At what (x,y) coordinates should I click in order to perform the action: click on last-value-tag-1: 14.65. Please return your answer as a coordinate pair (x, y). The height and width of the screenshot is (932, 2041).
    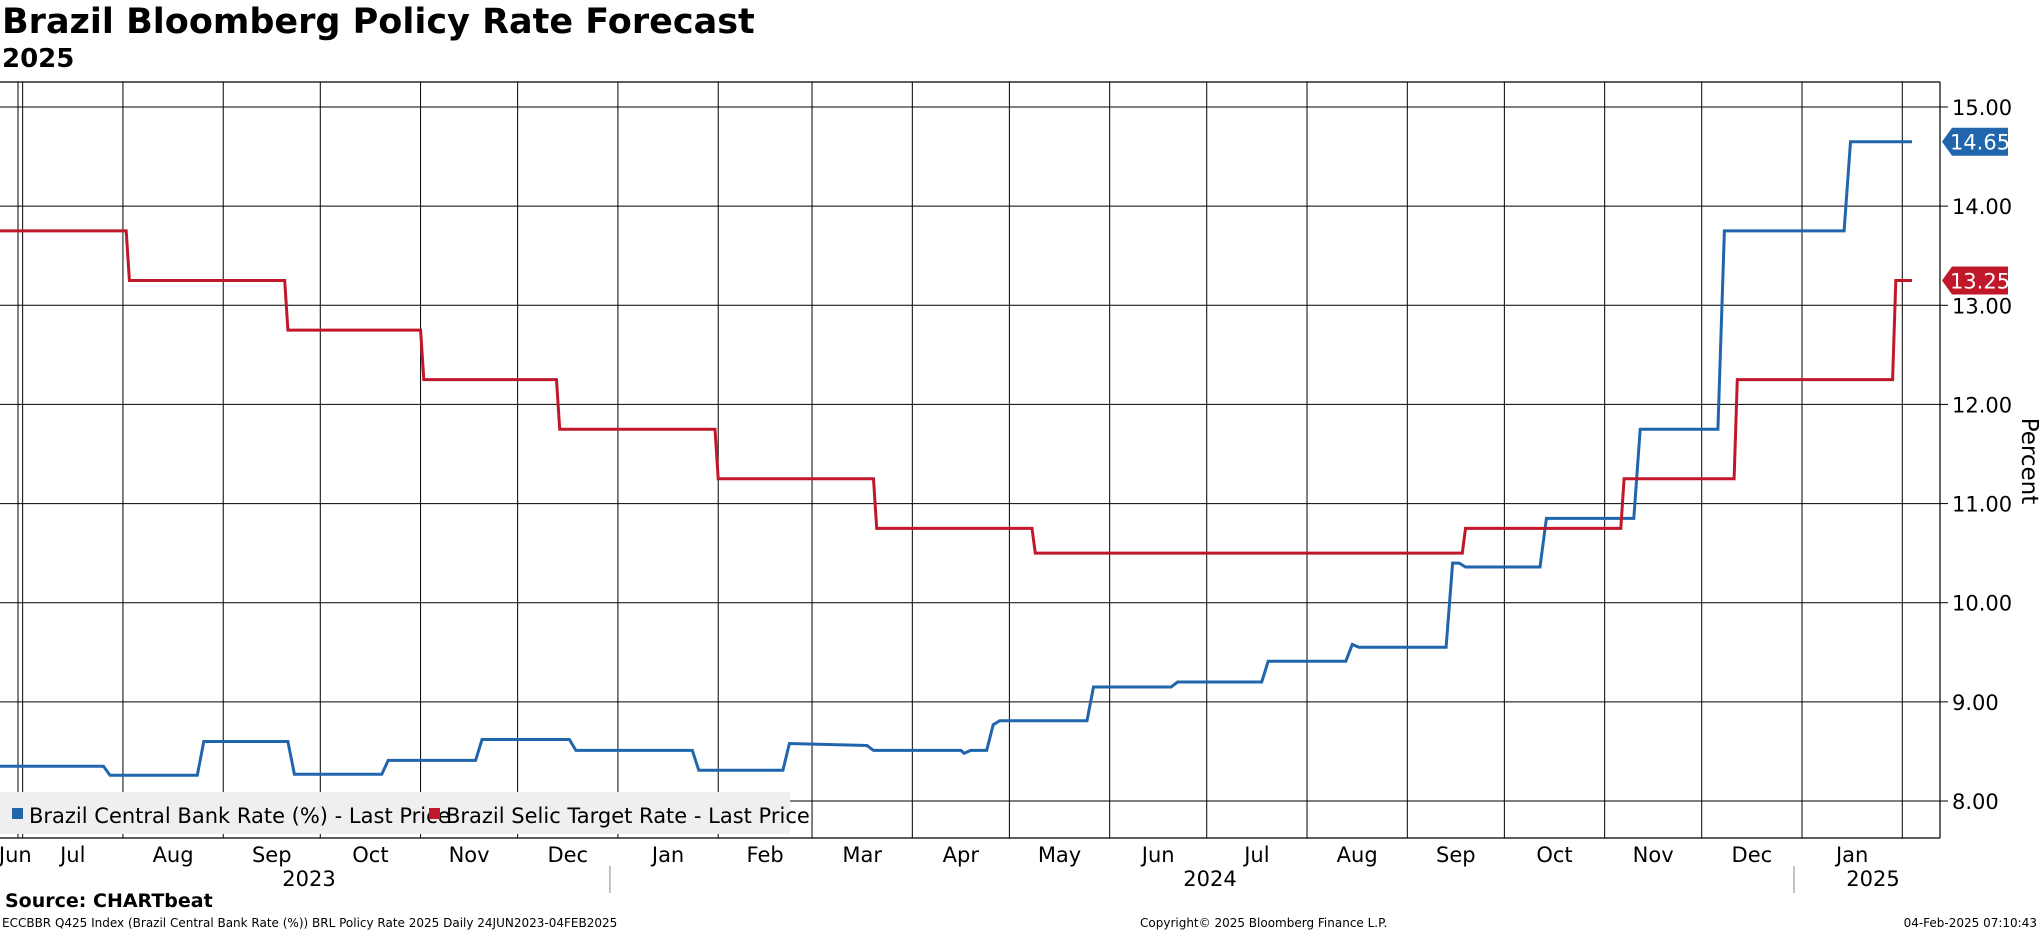
    Looking at the image, I should click on (1976, 141).